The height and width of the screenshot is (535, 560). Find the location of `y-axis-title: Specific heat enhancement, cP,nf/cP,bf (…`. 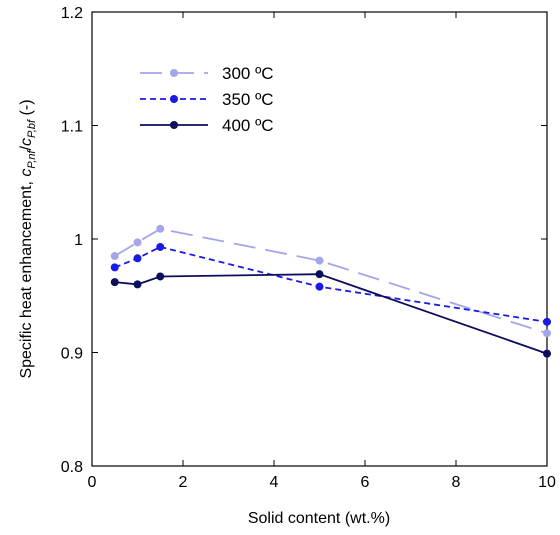

y-axis-title: Specific heat enhancement, cP,nf/cP,bf (… is located at coordinates (28, 238).